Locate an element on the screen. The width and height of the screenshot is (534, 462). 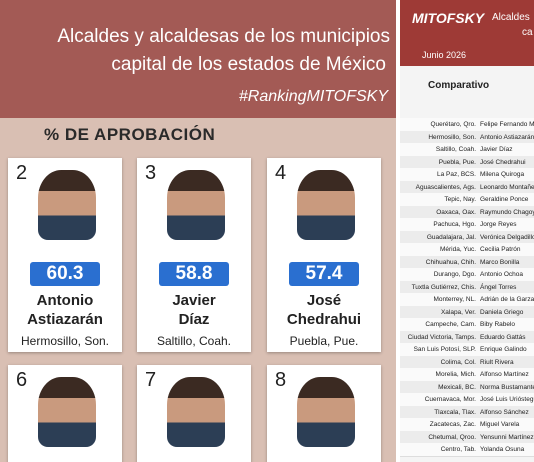
mayor: Antonio Astiazarán is located at coordinates (507, 137).